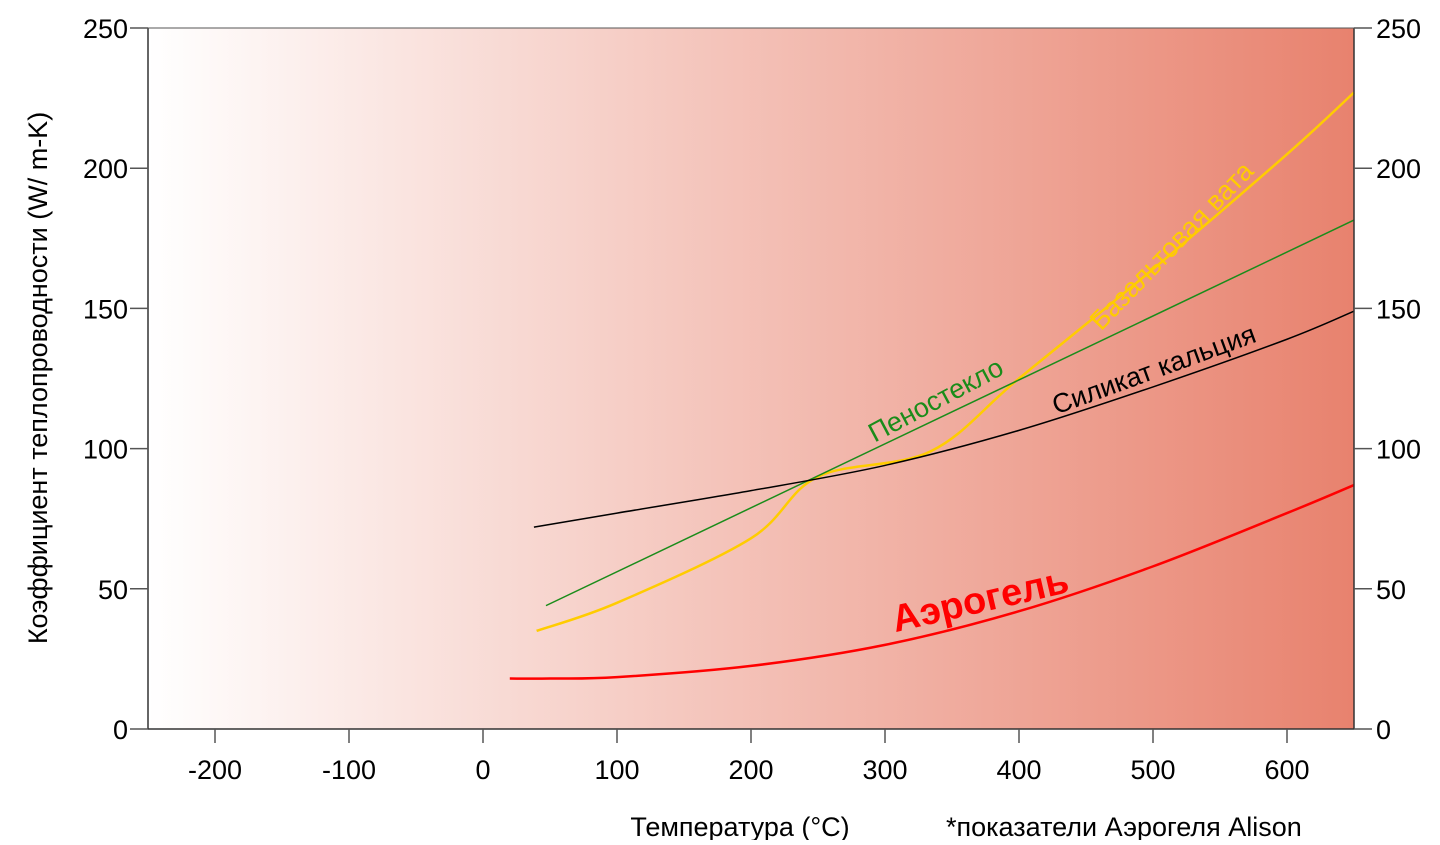 Image resolution: width=1440 pixels, height=845 pixels. I want to click on y-tick-label-right: 100, so click(1398, 450).